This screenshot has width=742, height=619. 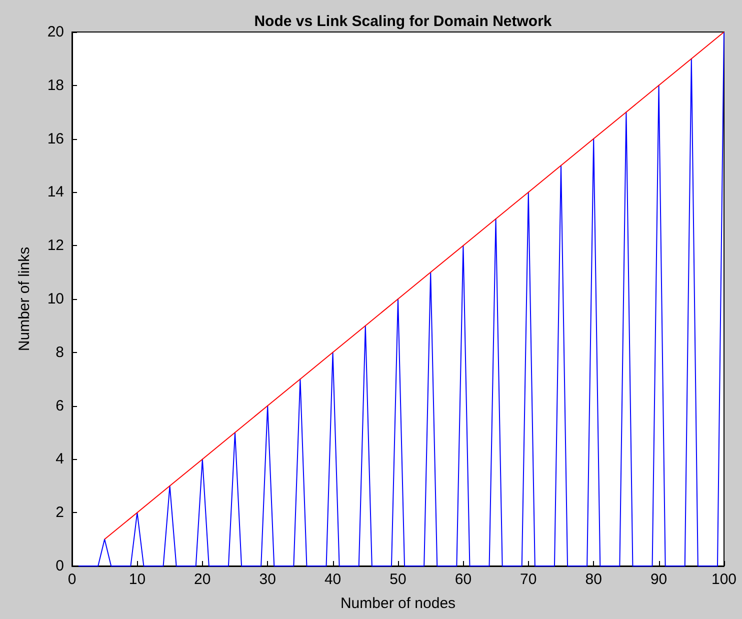 I want to click on y-tick-label: 4, so click(x=60, y=459).